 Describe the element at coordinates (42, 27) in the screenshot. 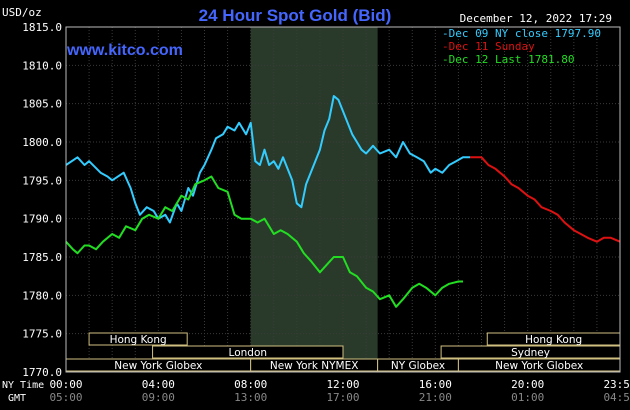

I see `y-tick-label: 1815.0` at that location.